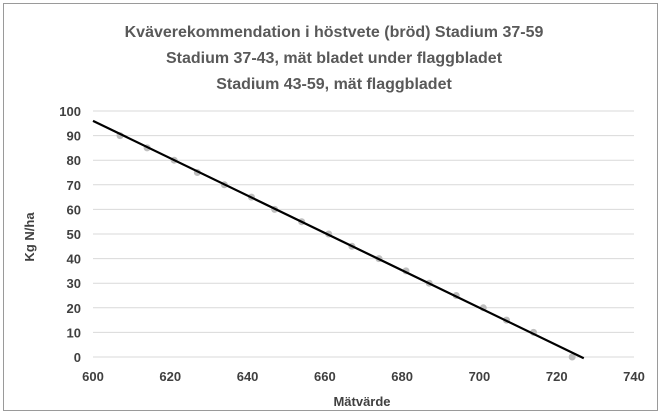 The image size is (663, 416). I want to click on y-tick-label: 50, so click(74, 234).